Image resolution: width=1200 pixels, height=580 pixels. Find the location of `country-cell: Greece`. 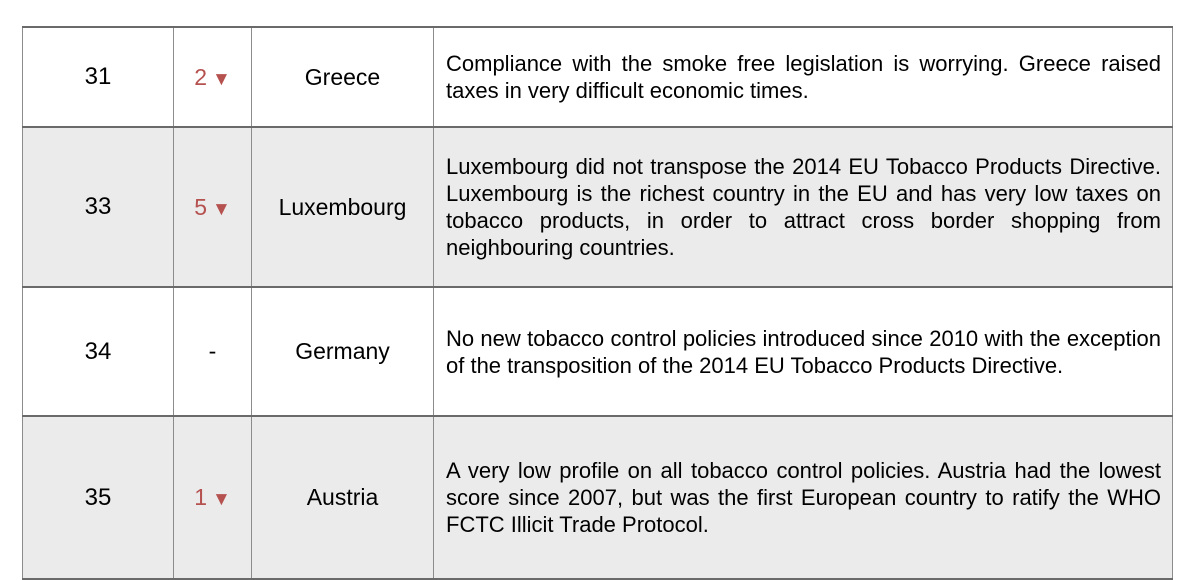

country-cell: Greece is located at coordinates (342, 77).